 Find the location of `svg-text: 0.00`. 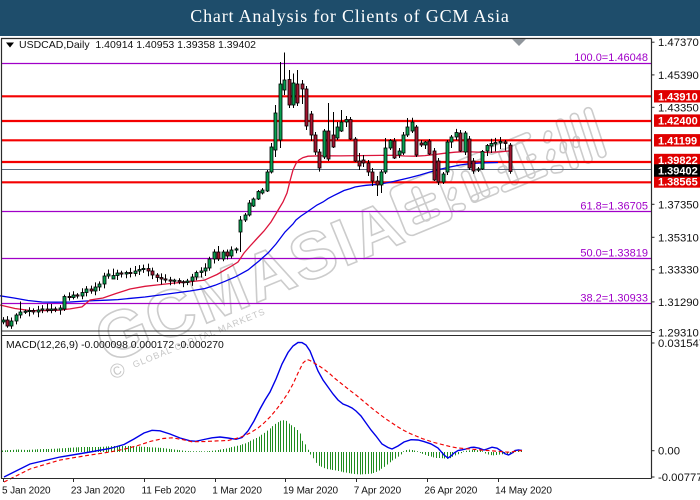

svg-text: 0.00 is located at coordinates (669, 452).